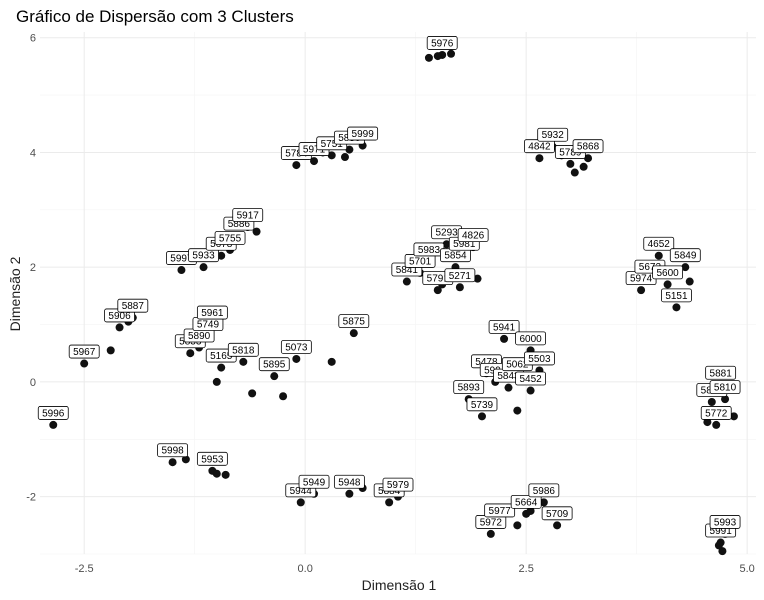  I want to click on x-axis-ticks: -2.5 0.0 2.5 5.0, so click(415, 569).